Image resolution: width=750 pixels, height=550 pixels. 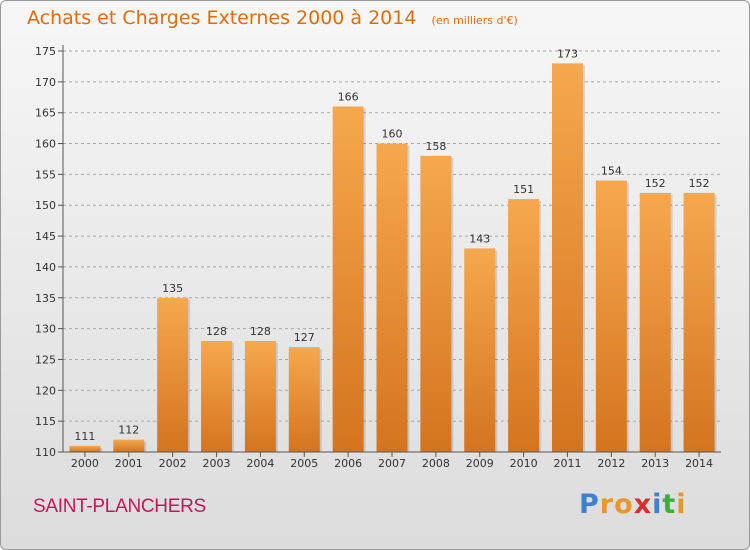 I want to click on chart-unit: (en milliers d'€), so click(x=474, y=20).